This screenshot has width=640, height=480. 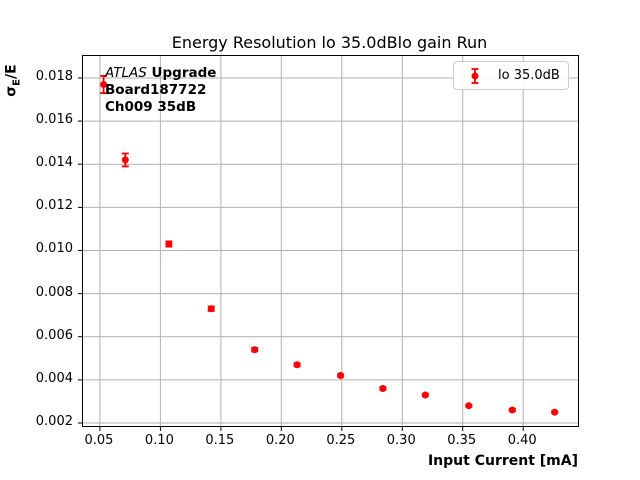 What do you see at coordinates (54, 249) in the screenshot?
I see `y-tick-label: 0.010` at bounding box center [54, 249].